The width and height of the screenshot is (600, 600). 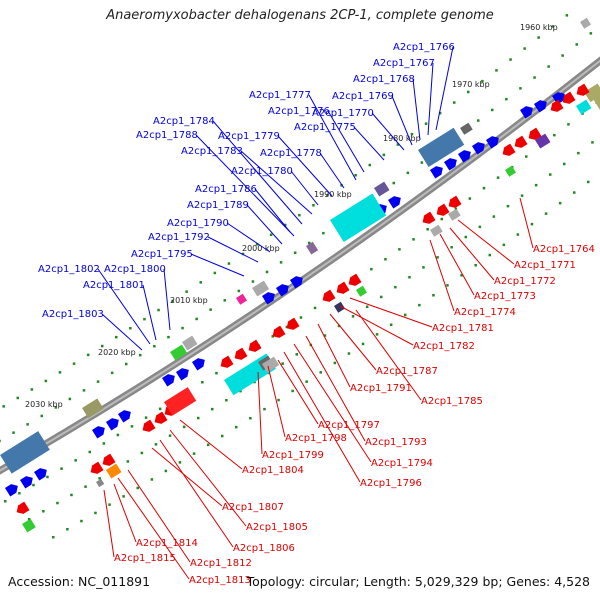 What do you see at coordinates (463, 328) in the screenshot?
I see `gene-label-a2cp1_1781: A2cp1_1781` at bounding box center [463, 328].